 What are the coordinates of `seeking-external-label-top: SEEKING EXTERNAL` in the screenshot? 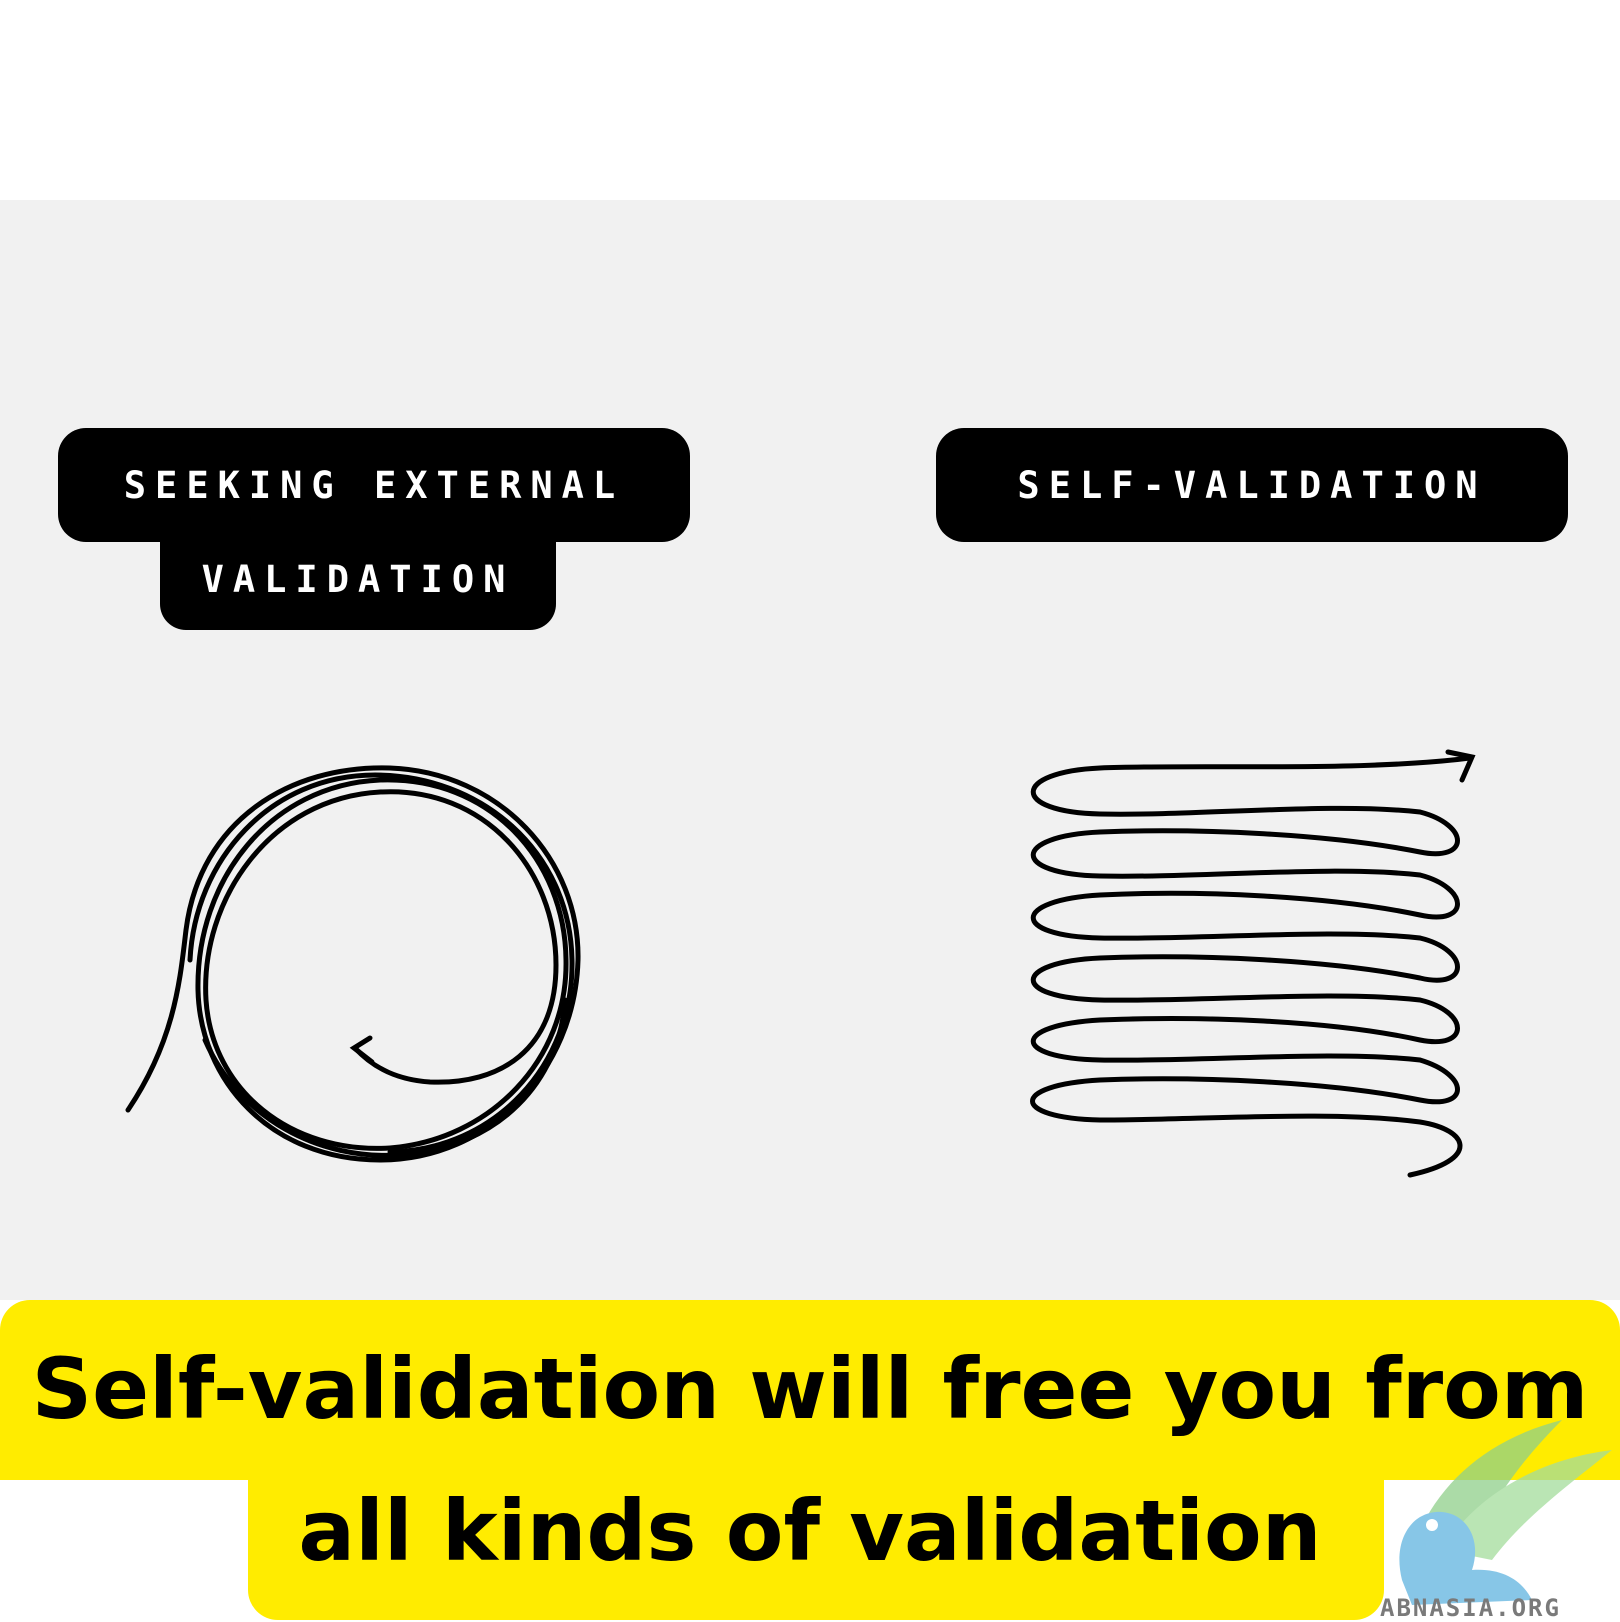 It's located at (374, 485).